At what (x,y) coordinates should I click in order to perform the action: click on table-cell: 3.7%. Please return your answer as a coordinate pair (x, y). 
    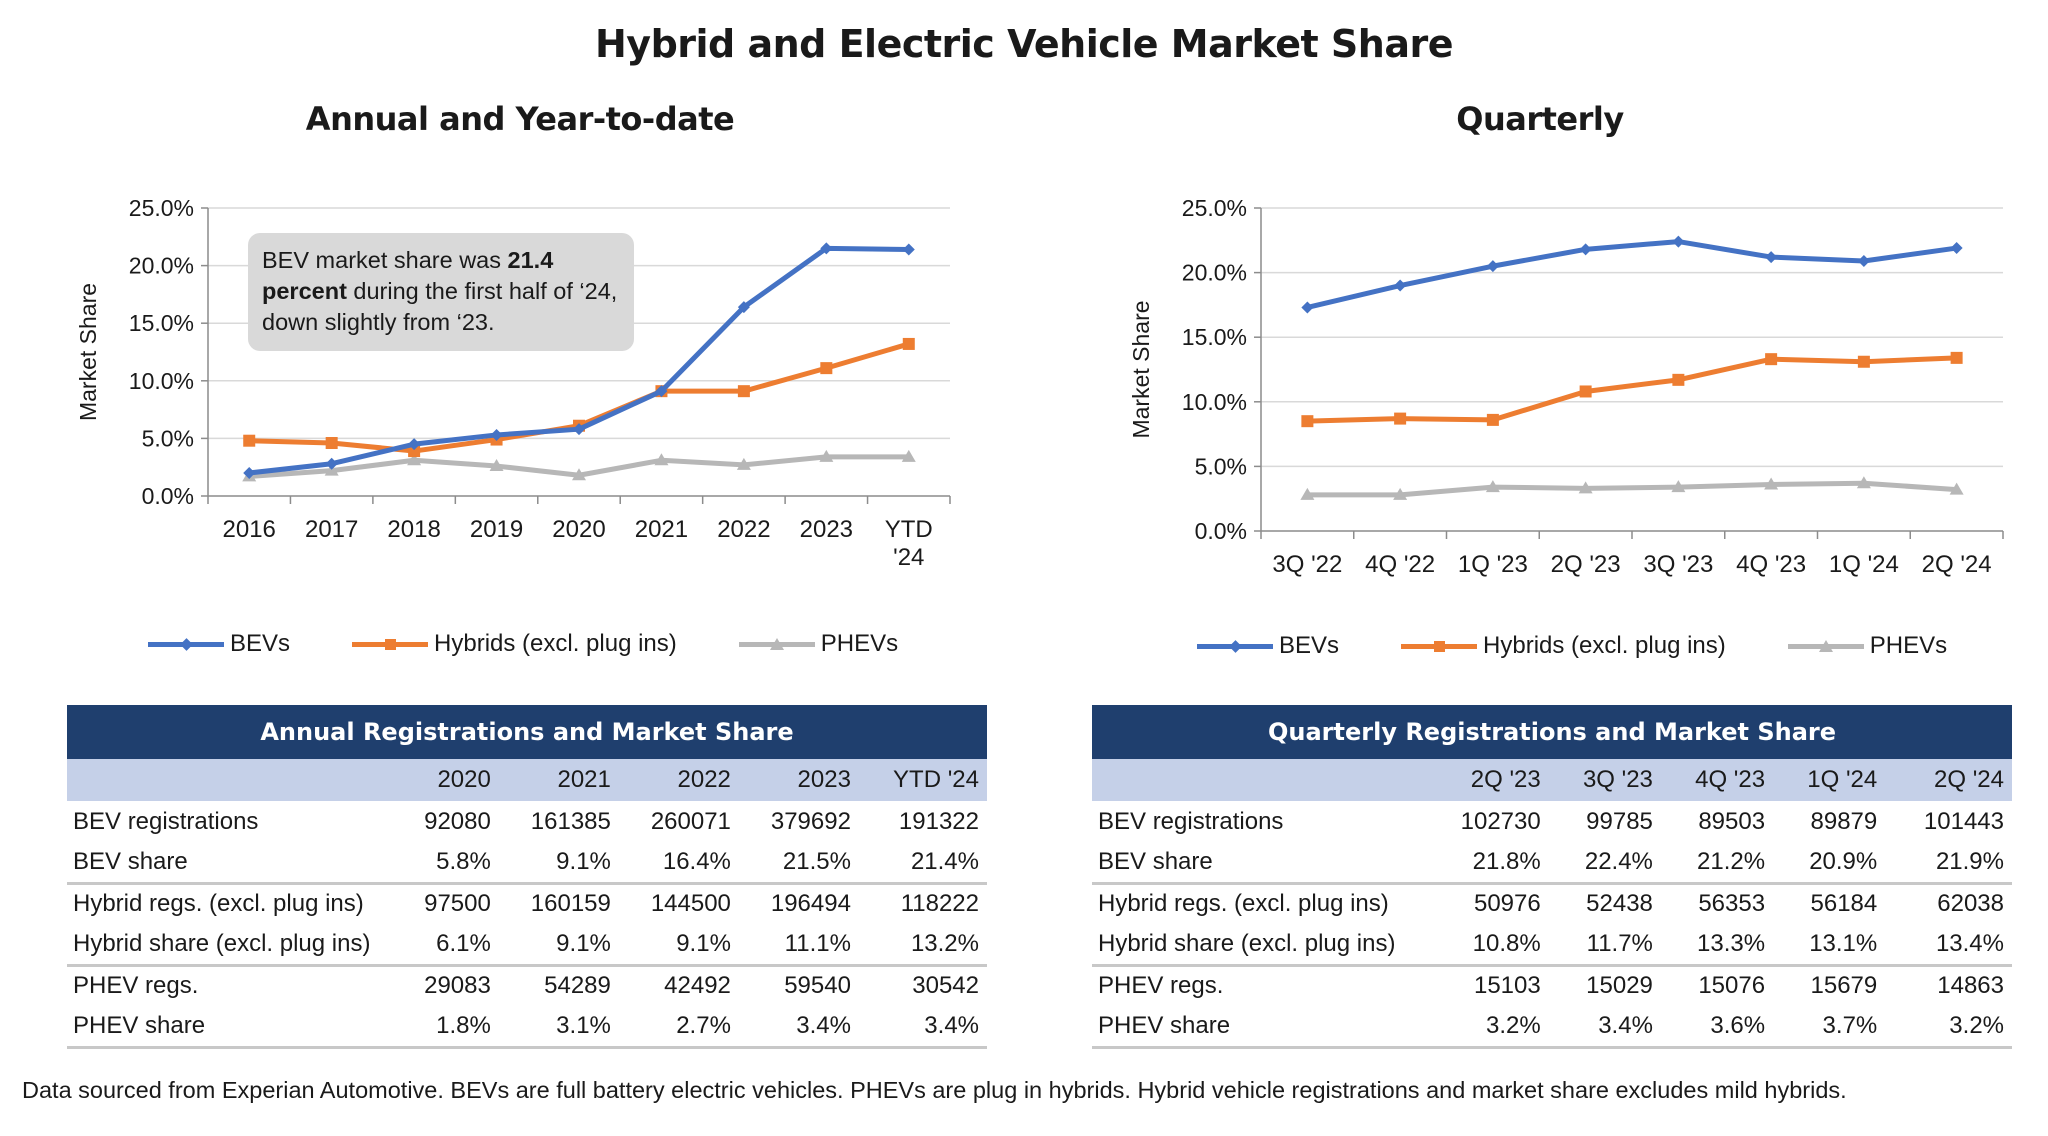
    Looking at the image, I should click on (1829, 1027).